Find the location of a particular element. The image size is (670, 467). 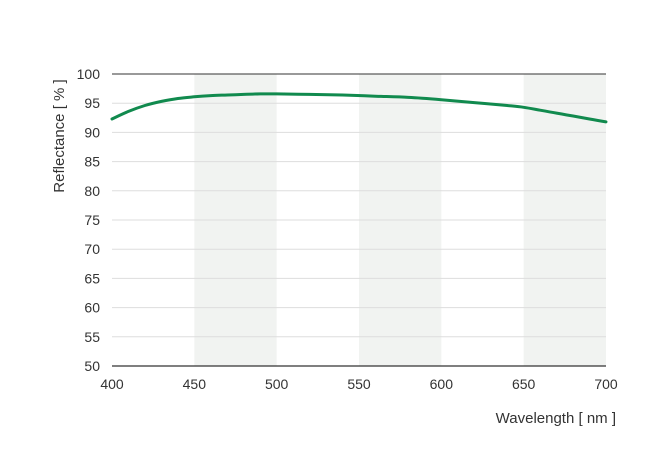

y-tick-label-80: 80 is located at coordinates (92, 191).